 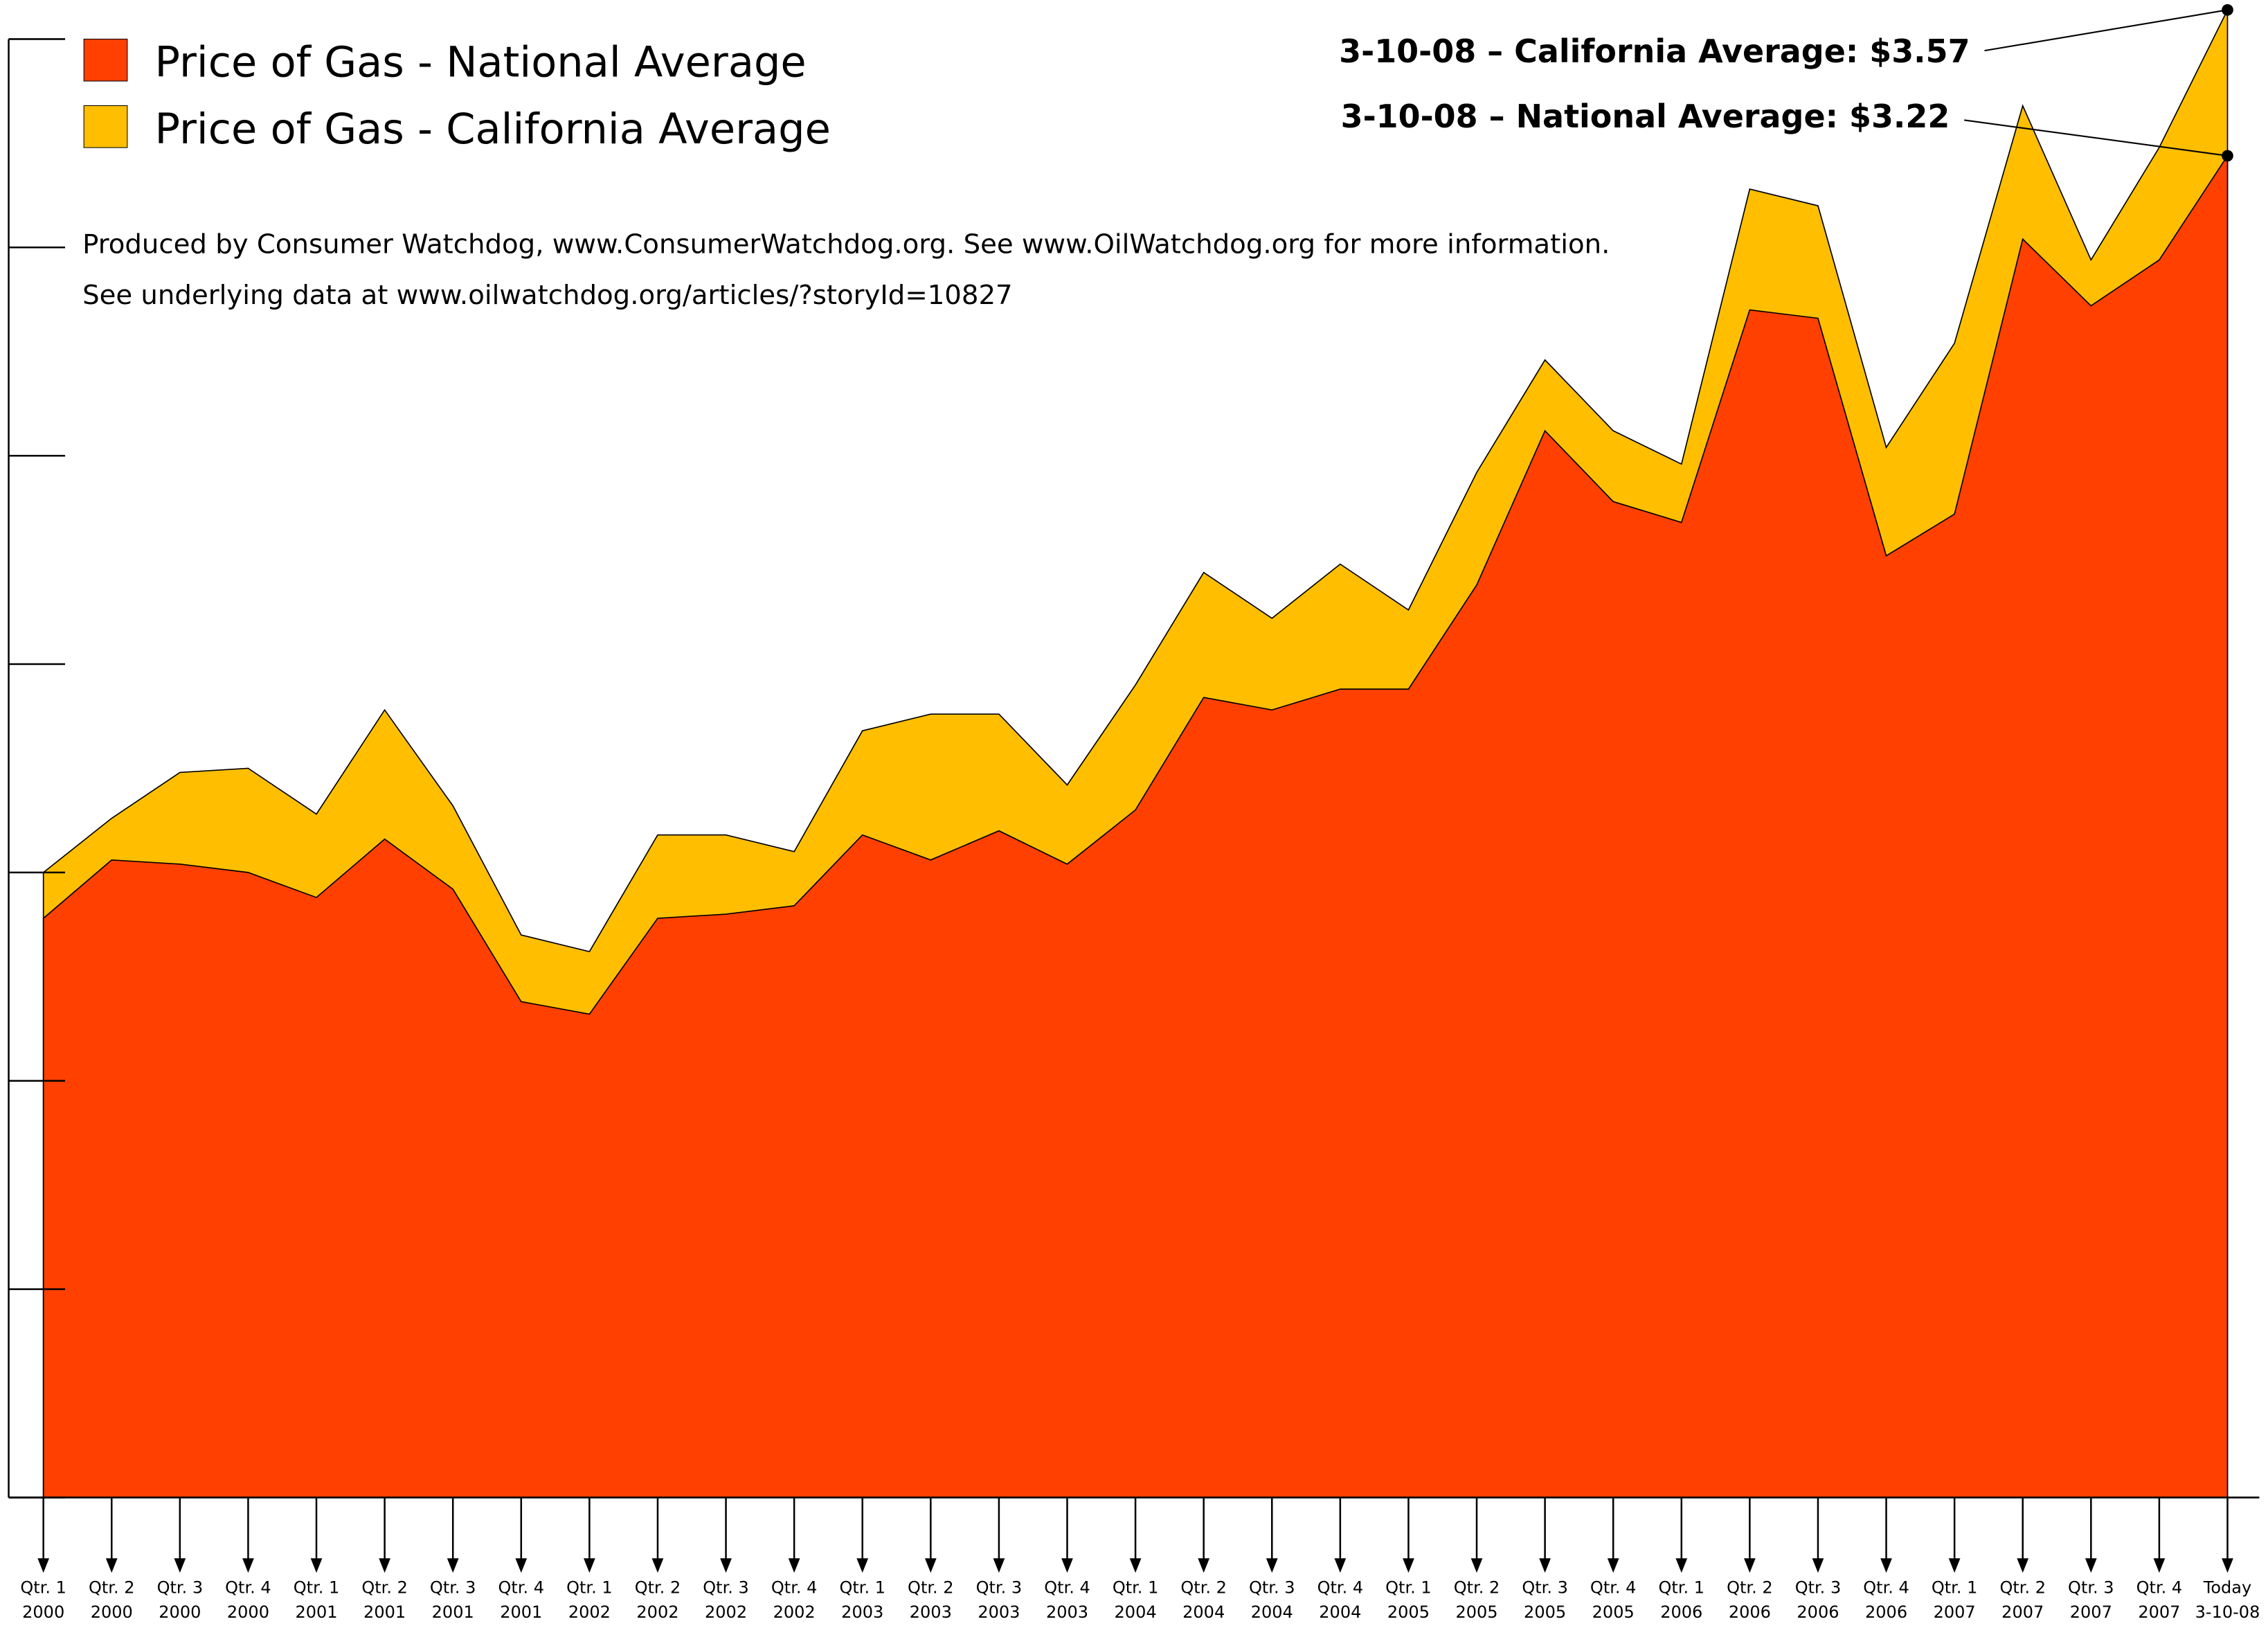 I want to click on annotation: 3-10-08 – National Average: $3.22, so click(x=1645, y=117).